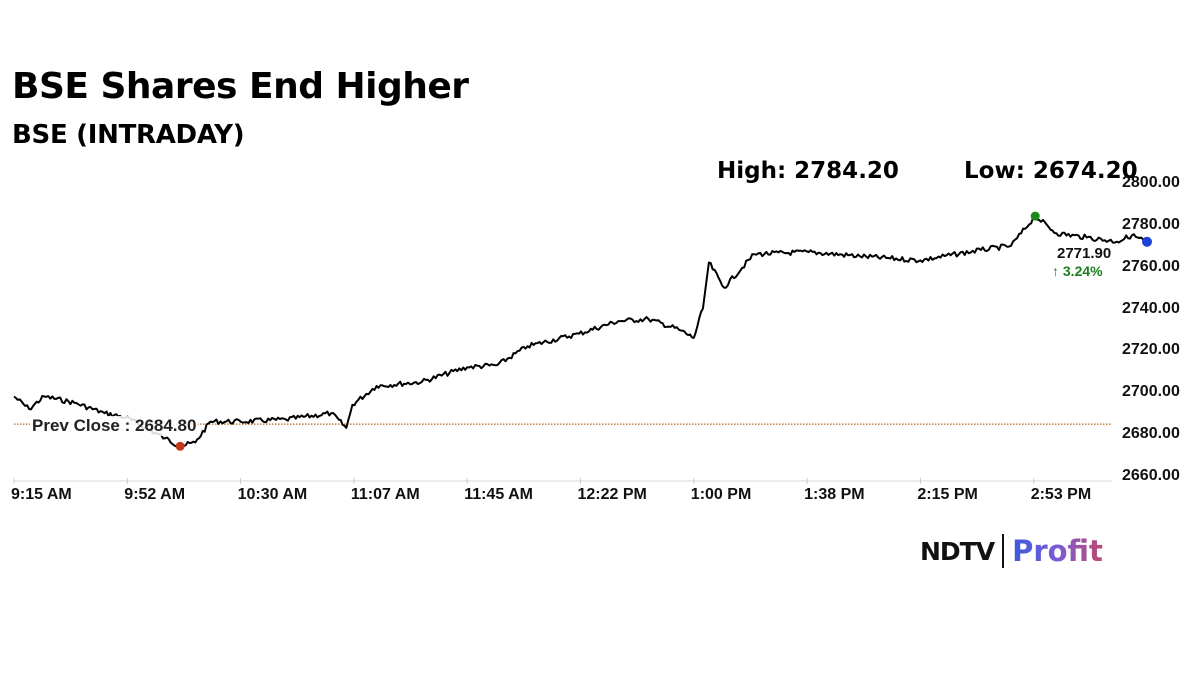  Describe the element at coordinates (947, 494) in the screenshot. I see `x-tick-label: 2:15 PM` at that location.